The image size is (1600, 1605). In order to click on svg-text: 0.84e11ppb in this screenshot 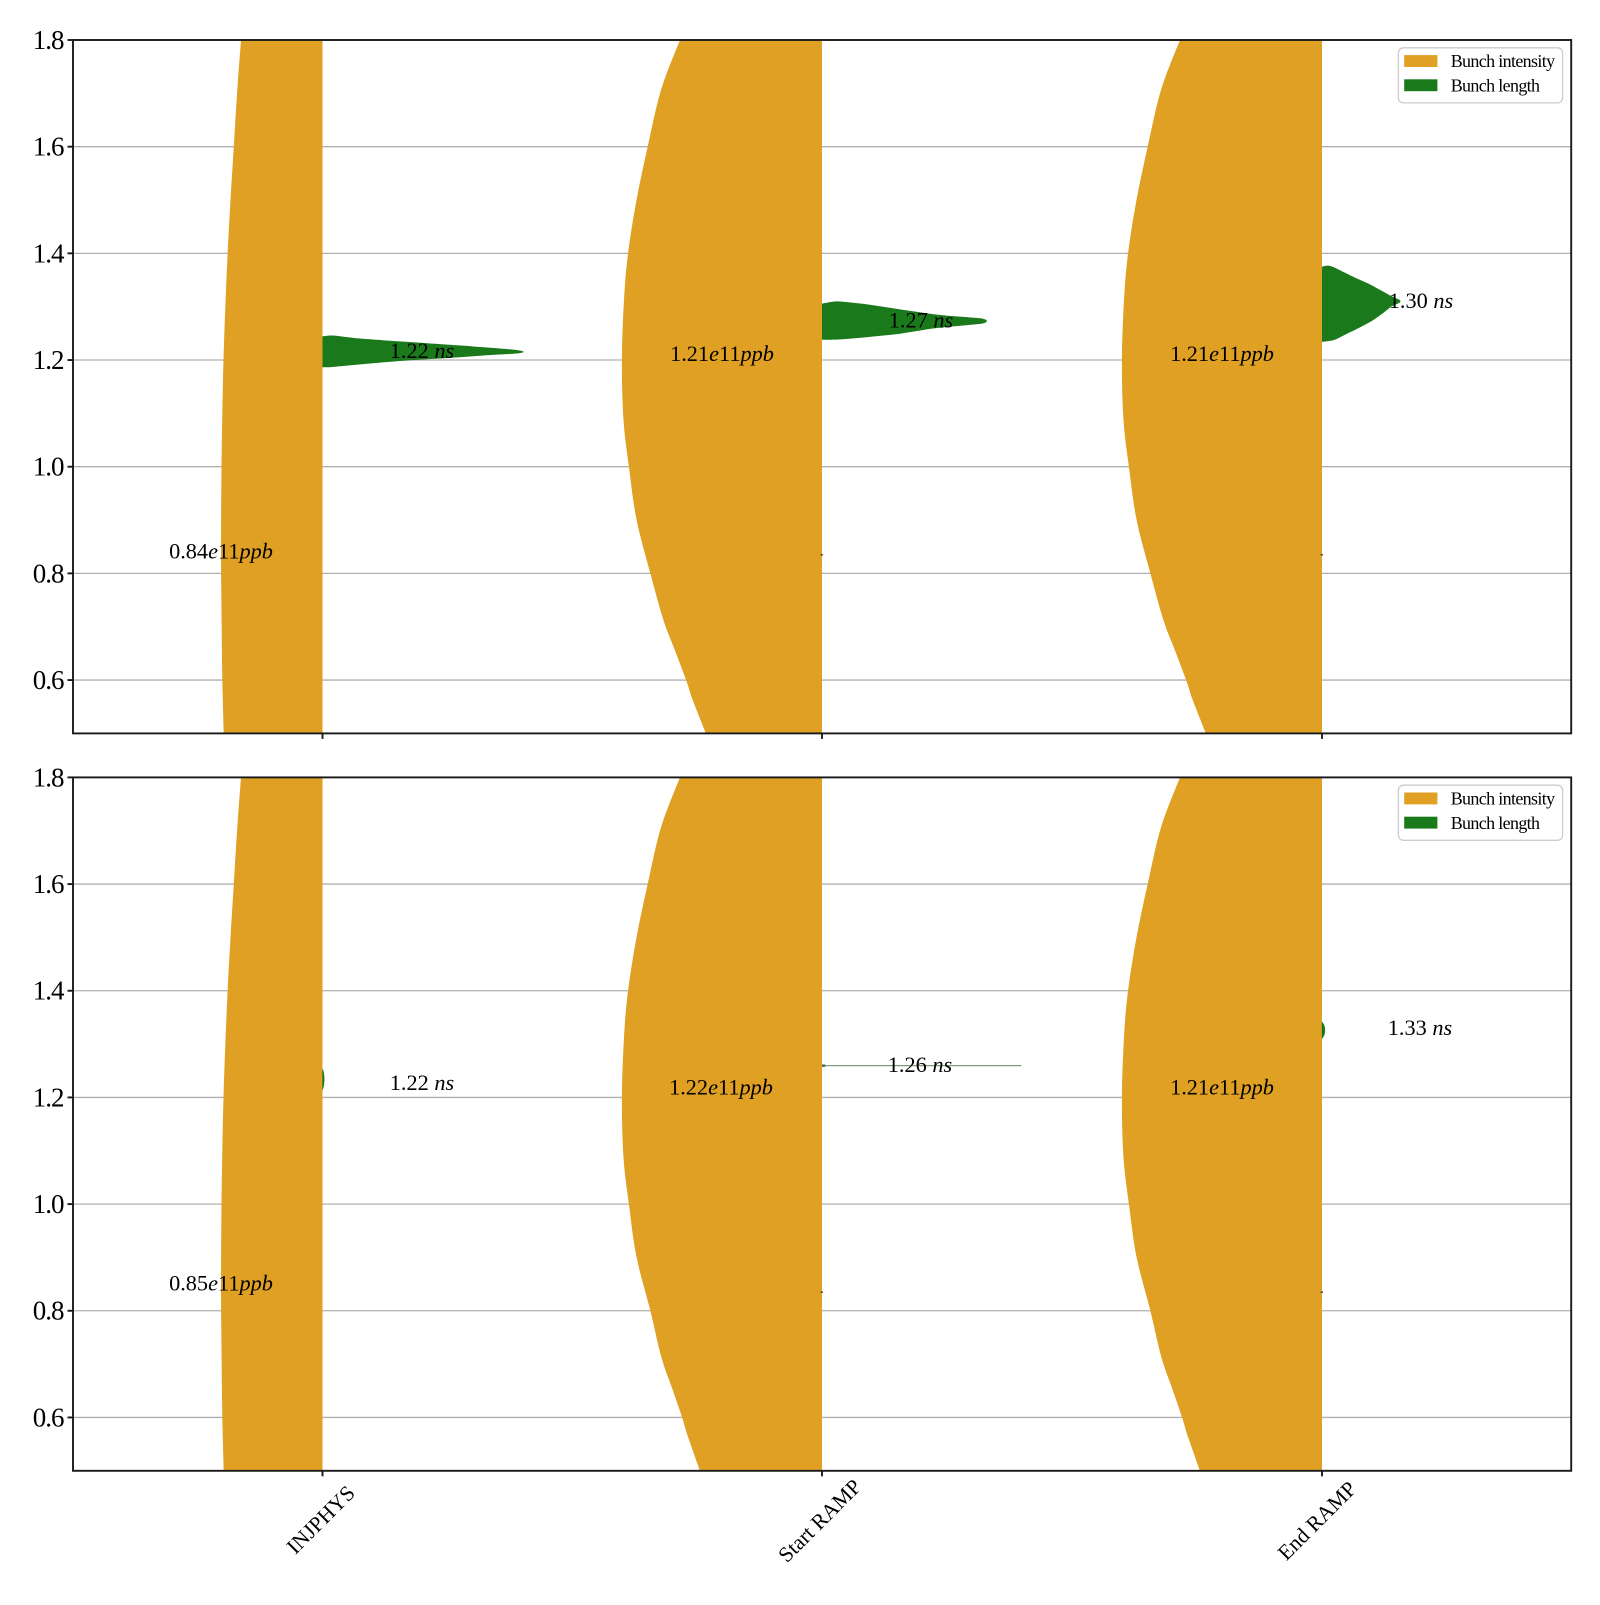, I will do `click(221, 551)`.